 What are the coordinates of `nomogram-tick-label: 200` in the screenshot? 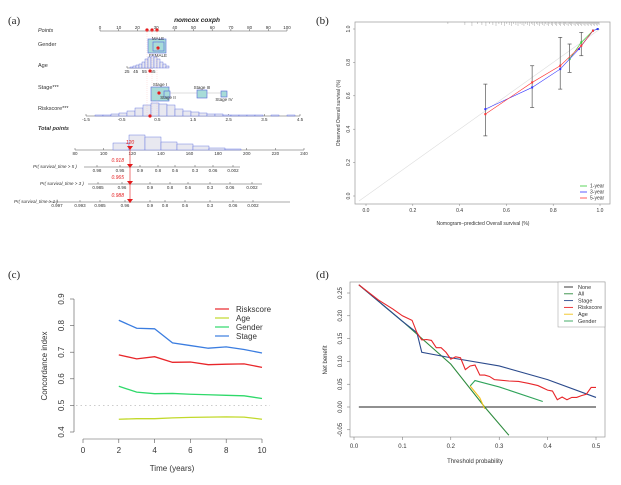 It's located at (247, 153).